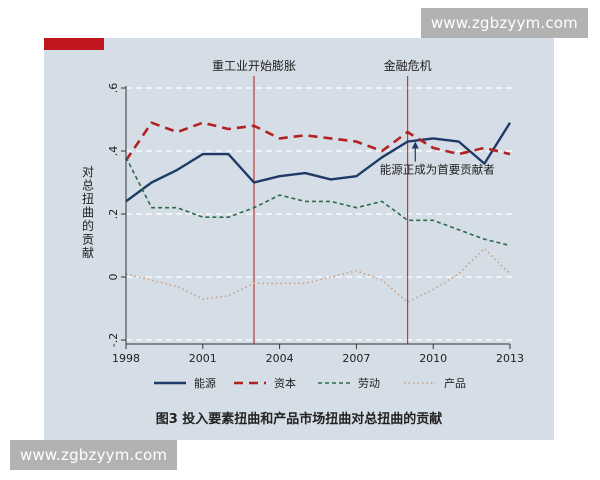 Image resolution: width=600 pixels, height=480 pixels. Describe the element at coordinates (437, 170) in the screenshot. I see `annotation-text: 能源正成为首要贡献者` at that location.